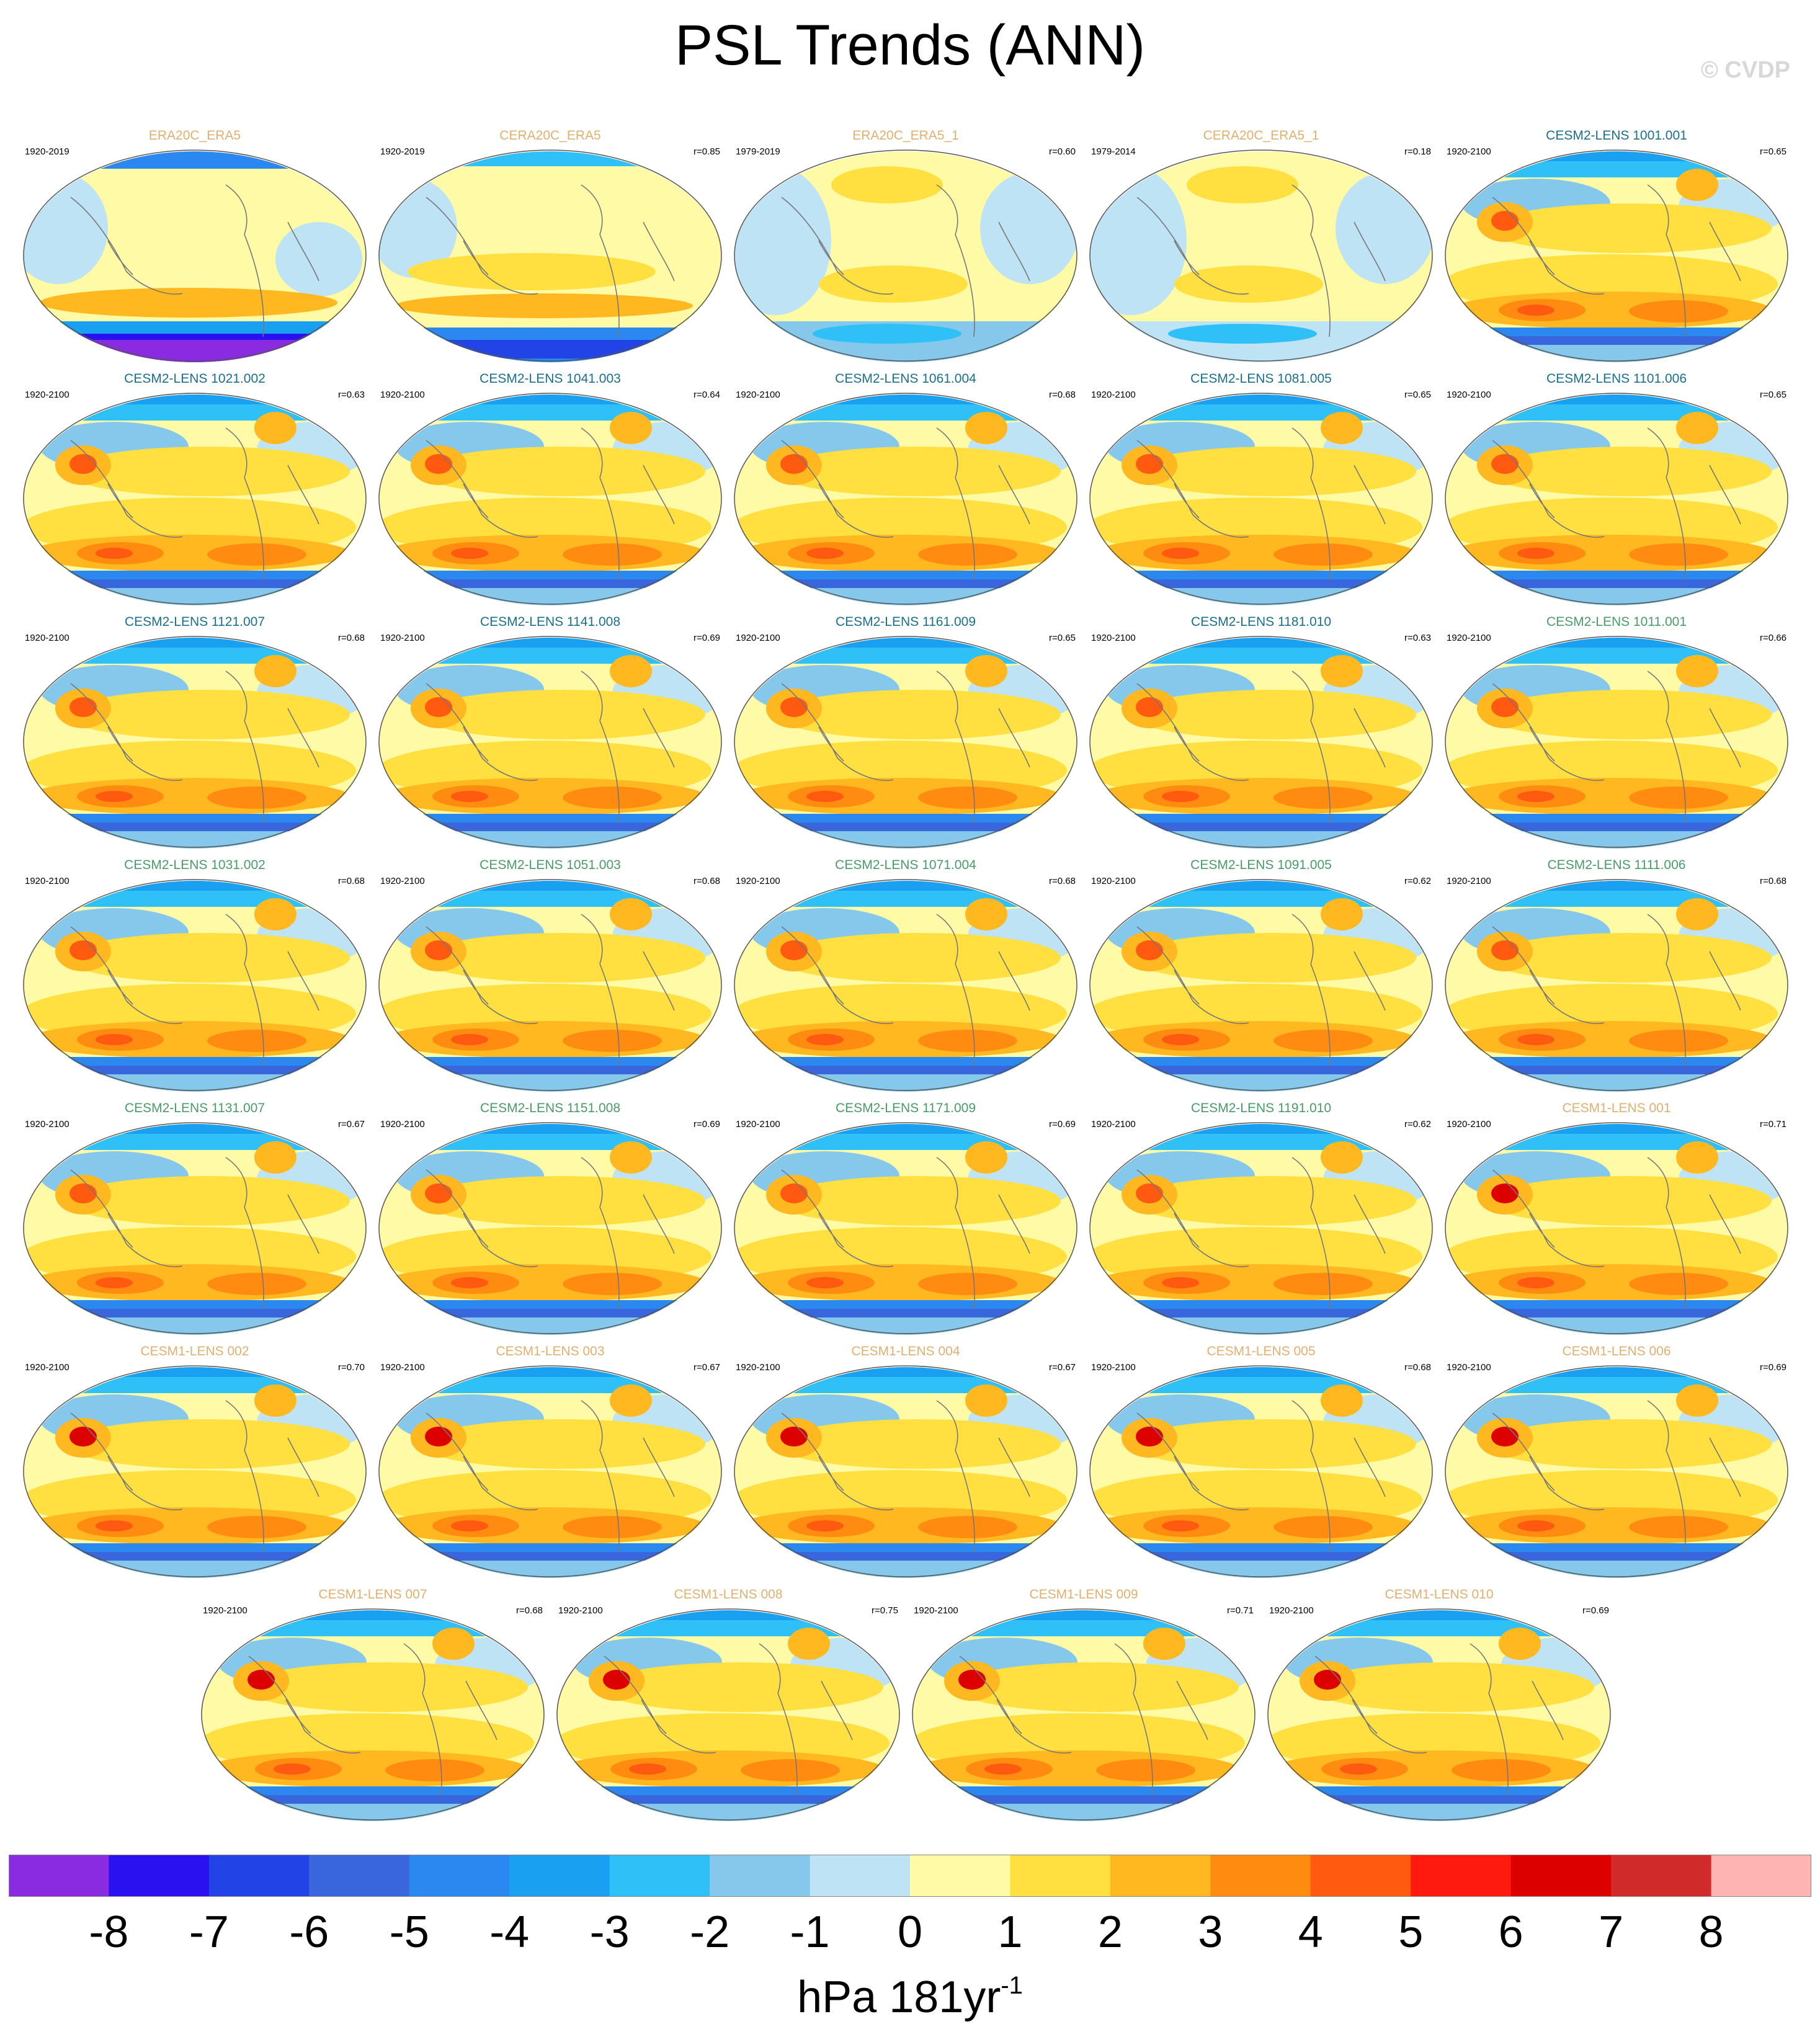 This screenshot has width=1820, height=2037. Describe the element at coordinates (373, 1594) in the screenshot. I see `panel-title: CESM1-LENS 007` at that location.